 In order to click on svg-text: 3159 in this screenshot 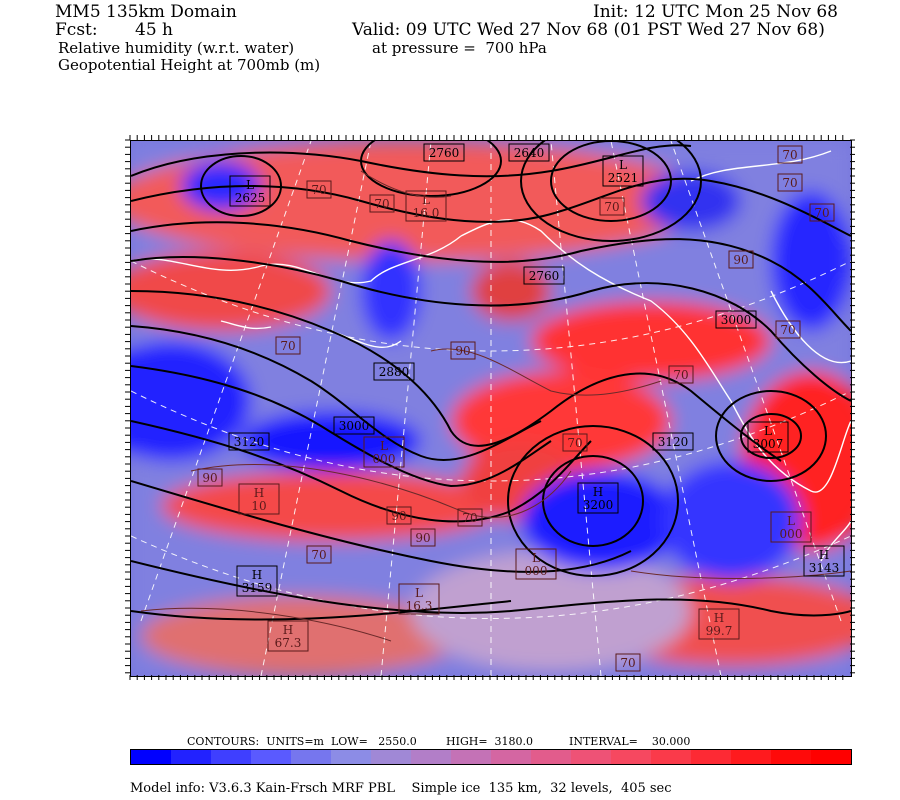, I will do `click(257, 588)`.